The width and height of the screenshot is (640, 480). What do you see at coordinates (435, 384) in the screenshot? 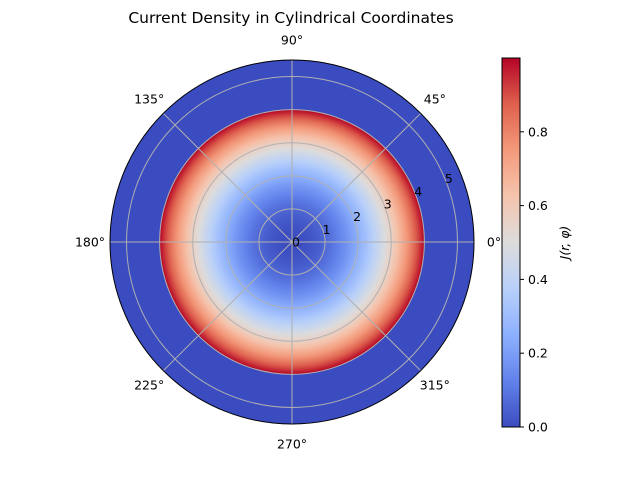
I see `angular-tick-label: 315°` at bounding box center [435, 384].